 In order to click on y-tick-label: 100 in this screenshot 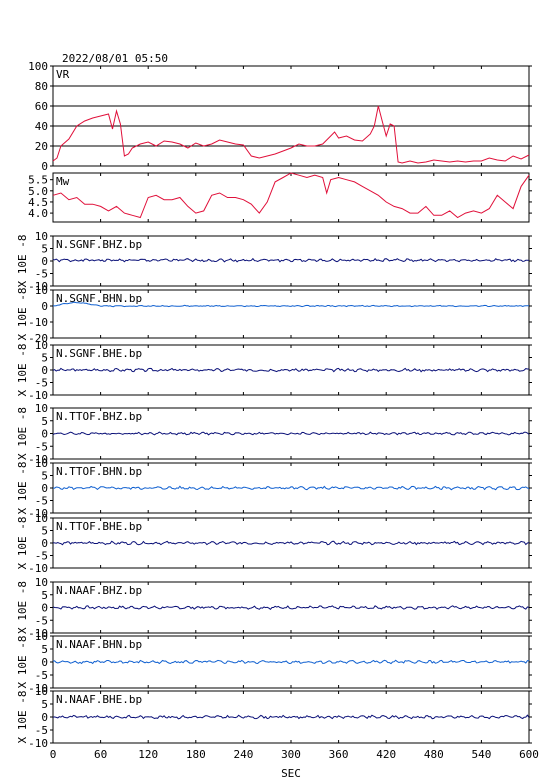, I will do `click(38, 66)`.